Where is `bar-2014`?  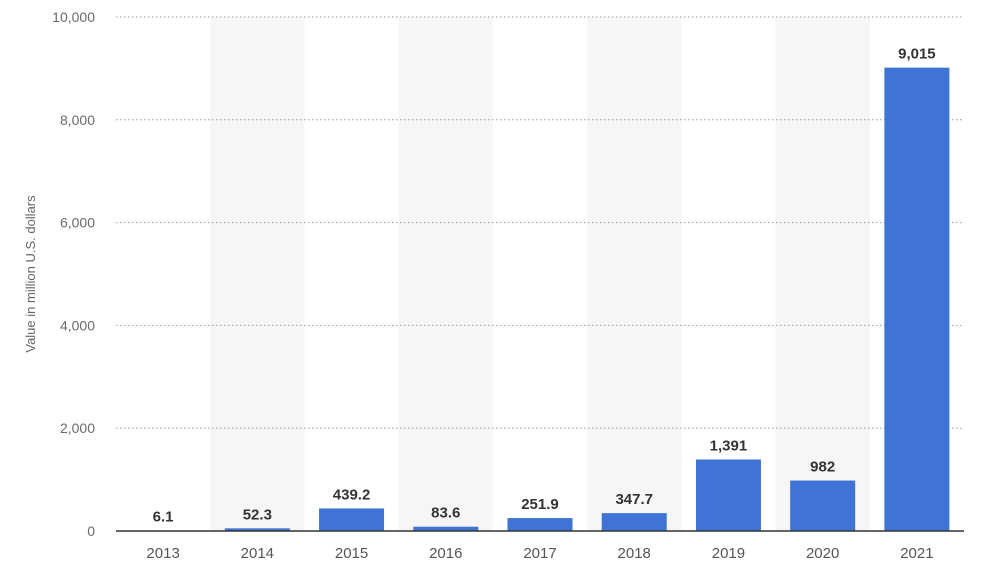 bar-2014 is located at coordinates (257, 529).